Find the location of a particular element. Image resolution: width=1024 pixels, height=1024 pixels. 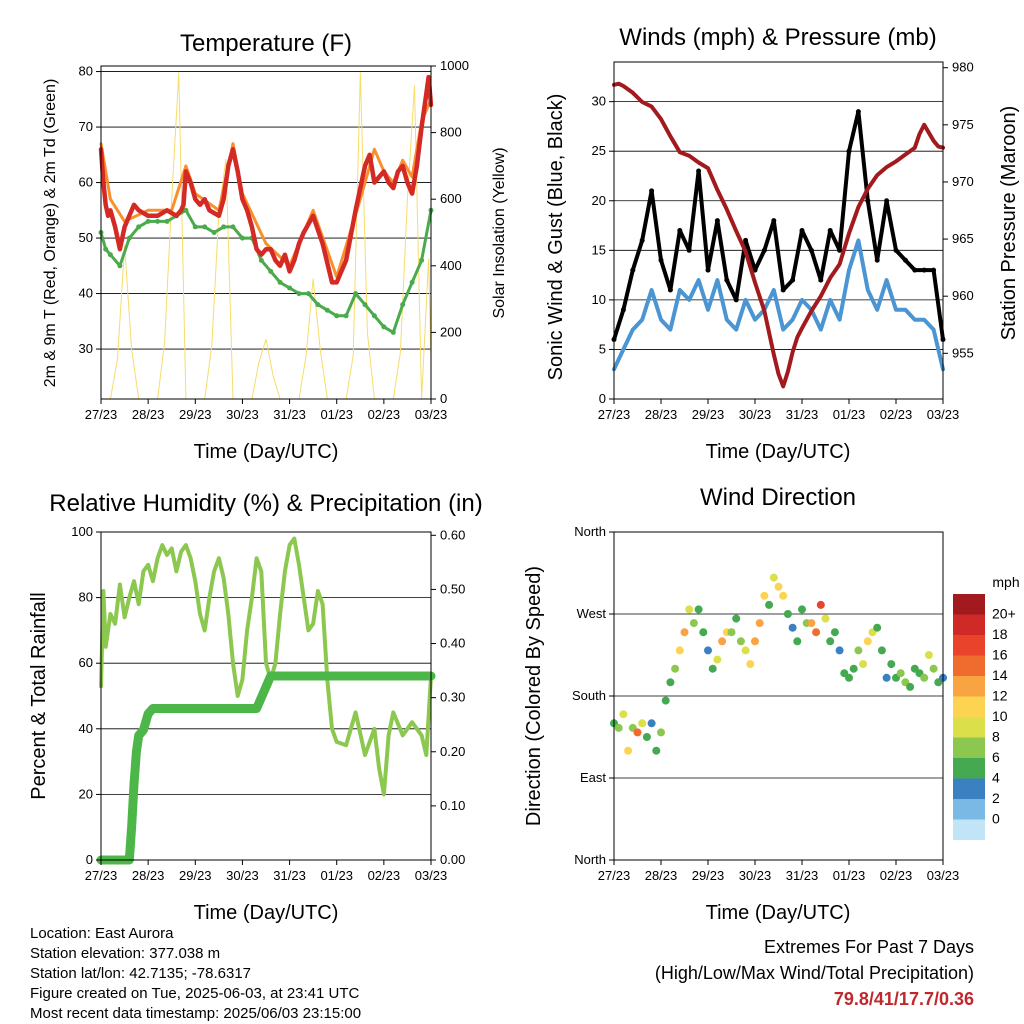

temperature-title: Temperature (F) is located at coordinates (266, 43).